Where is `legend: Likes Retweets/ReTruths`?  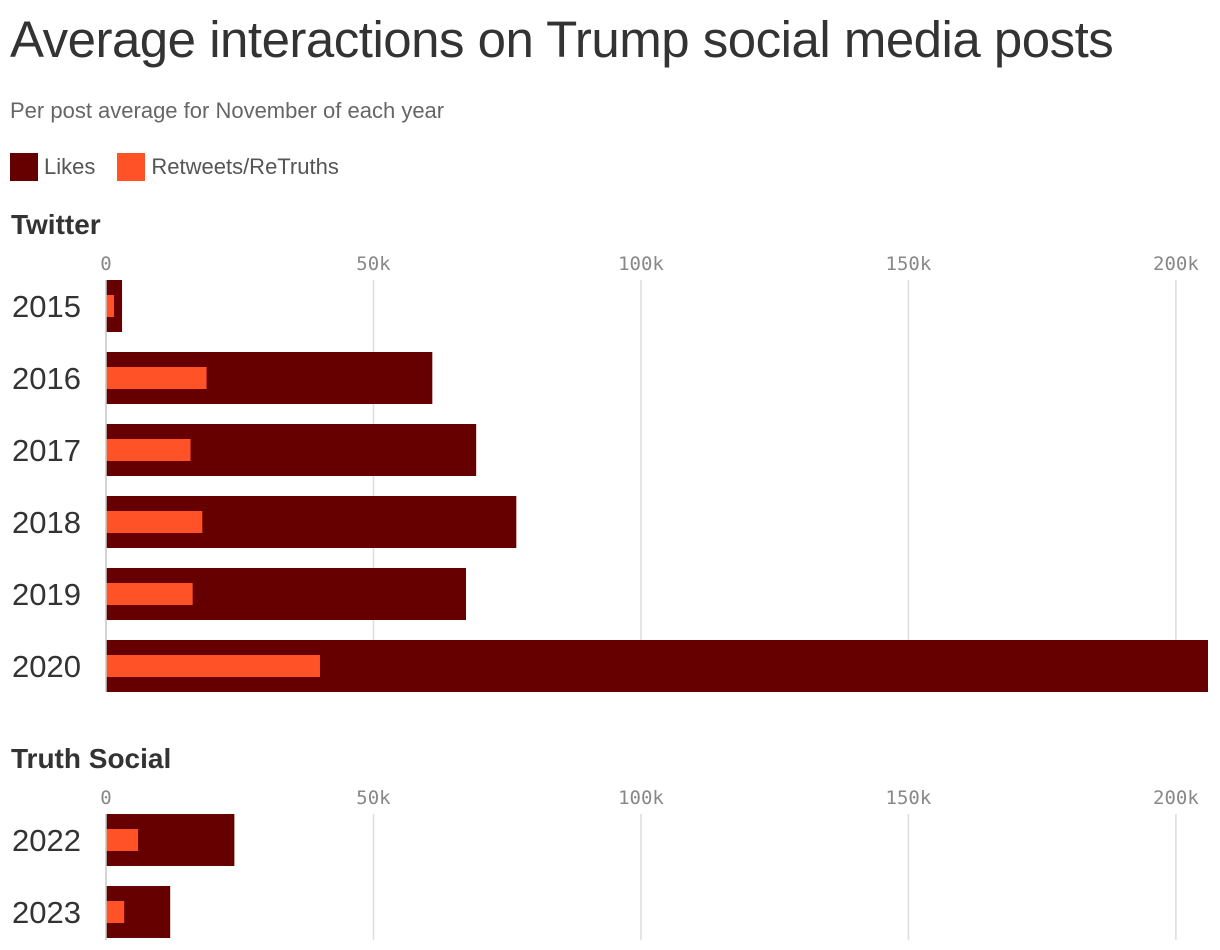
legend: Likes Retweets/ReTruths is located at coordinates (185, 167).